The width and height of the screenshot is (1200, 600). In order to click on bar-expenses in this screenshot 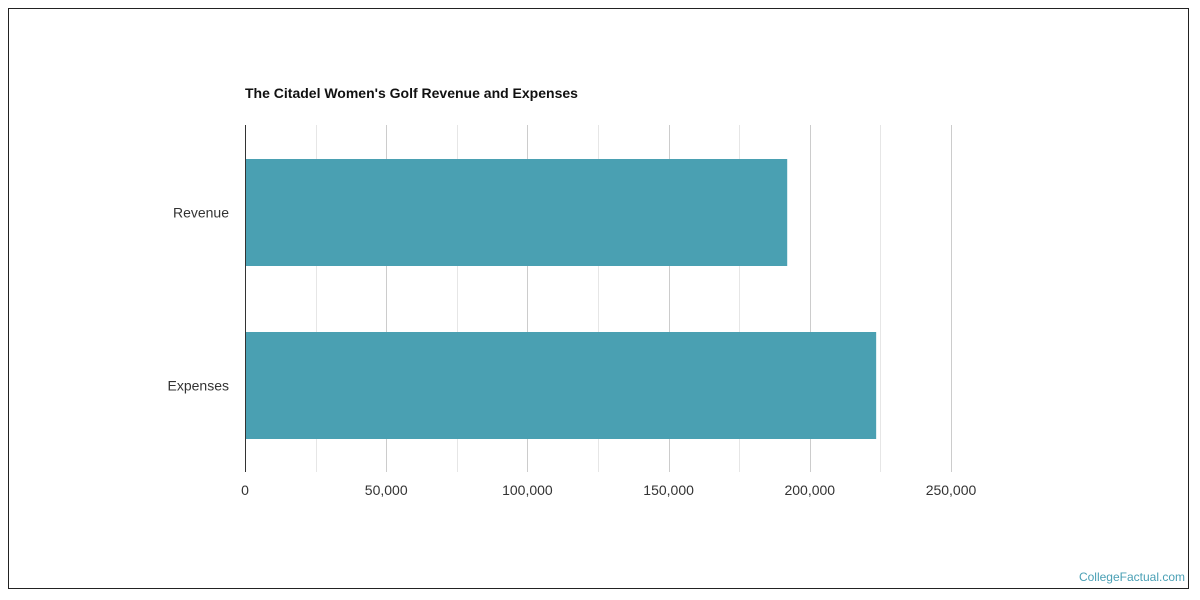, I will do `click(561, 385)`.